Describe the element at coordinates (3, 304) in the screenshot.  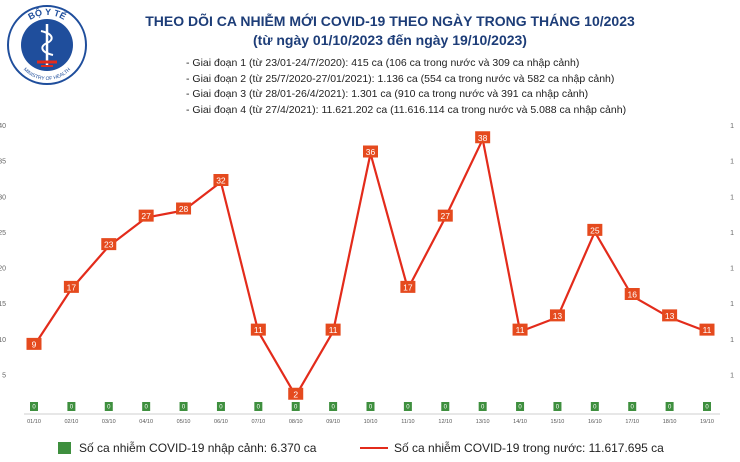
I see `y-tick-label: 15` at that location.